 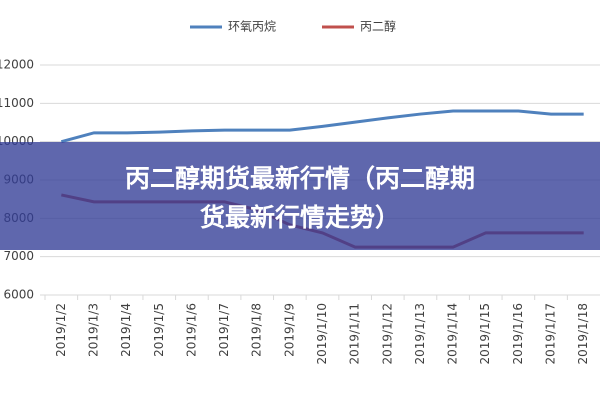 I want to click on x-tick-label: 2019/1/7, so click(x=224, y=330).